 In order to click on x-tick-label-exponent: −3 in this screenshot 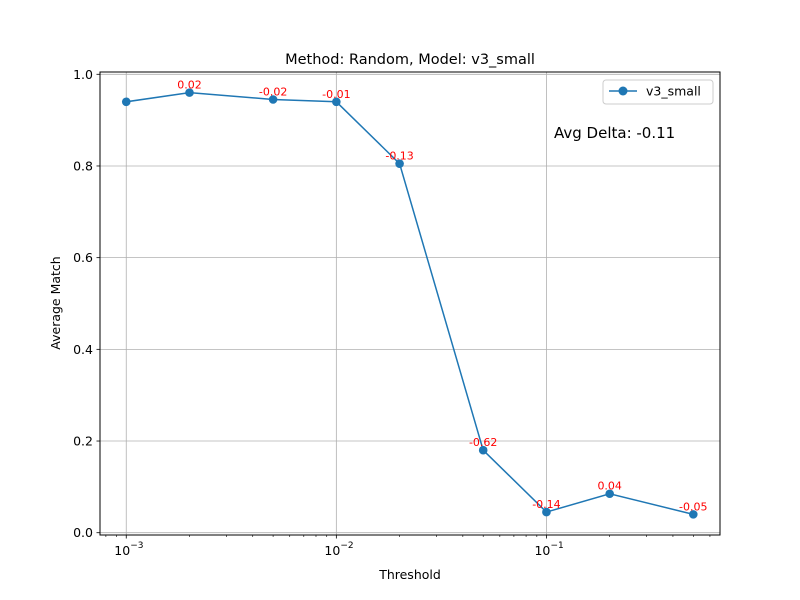, I will do `click(136, 546)`.